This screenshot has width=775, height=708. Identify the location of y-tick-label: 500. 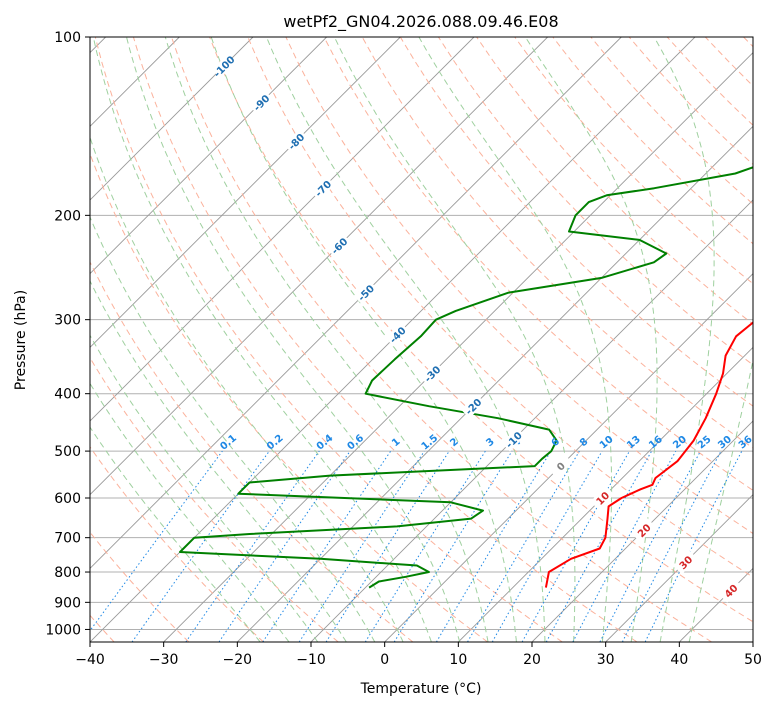
(67, 452).